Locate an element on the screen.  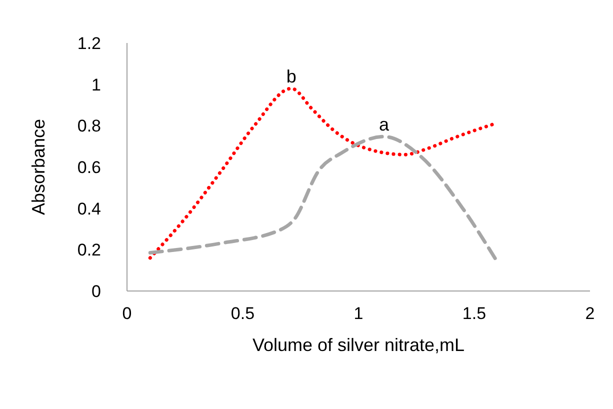
series-label: b is located at coordinates (291, 76).